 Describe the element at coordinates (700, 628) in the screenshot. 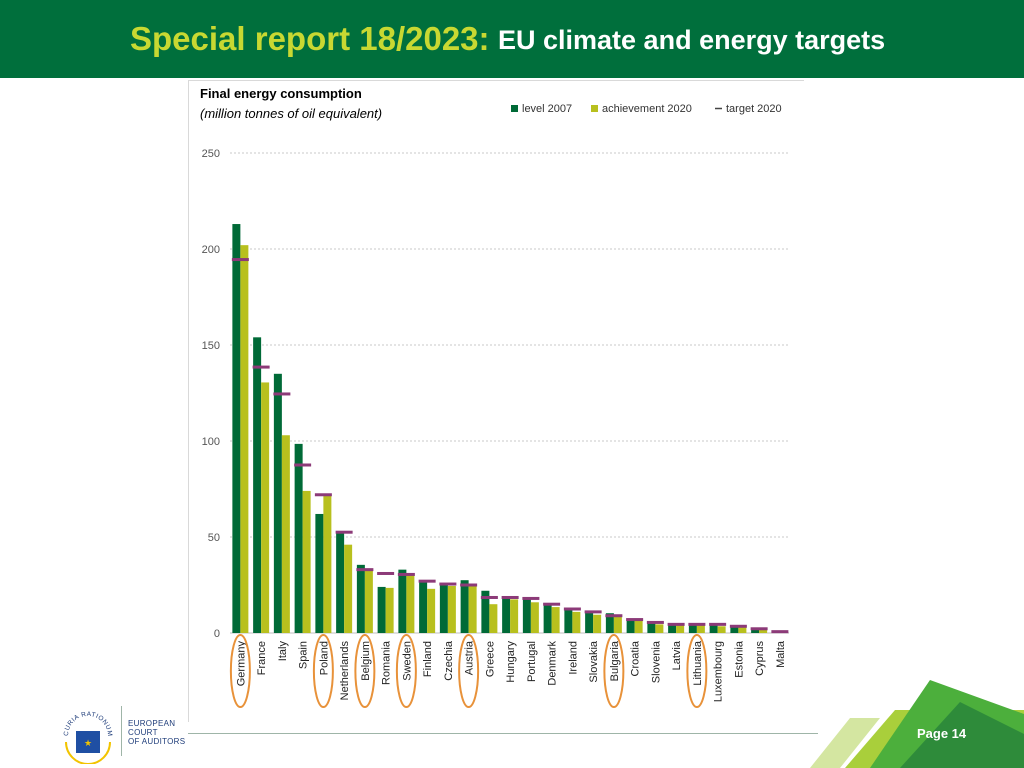

I see `bar-2020-lithuania` at that location.